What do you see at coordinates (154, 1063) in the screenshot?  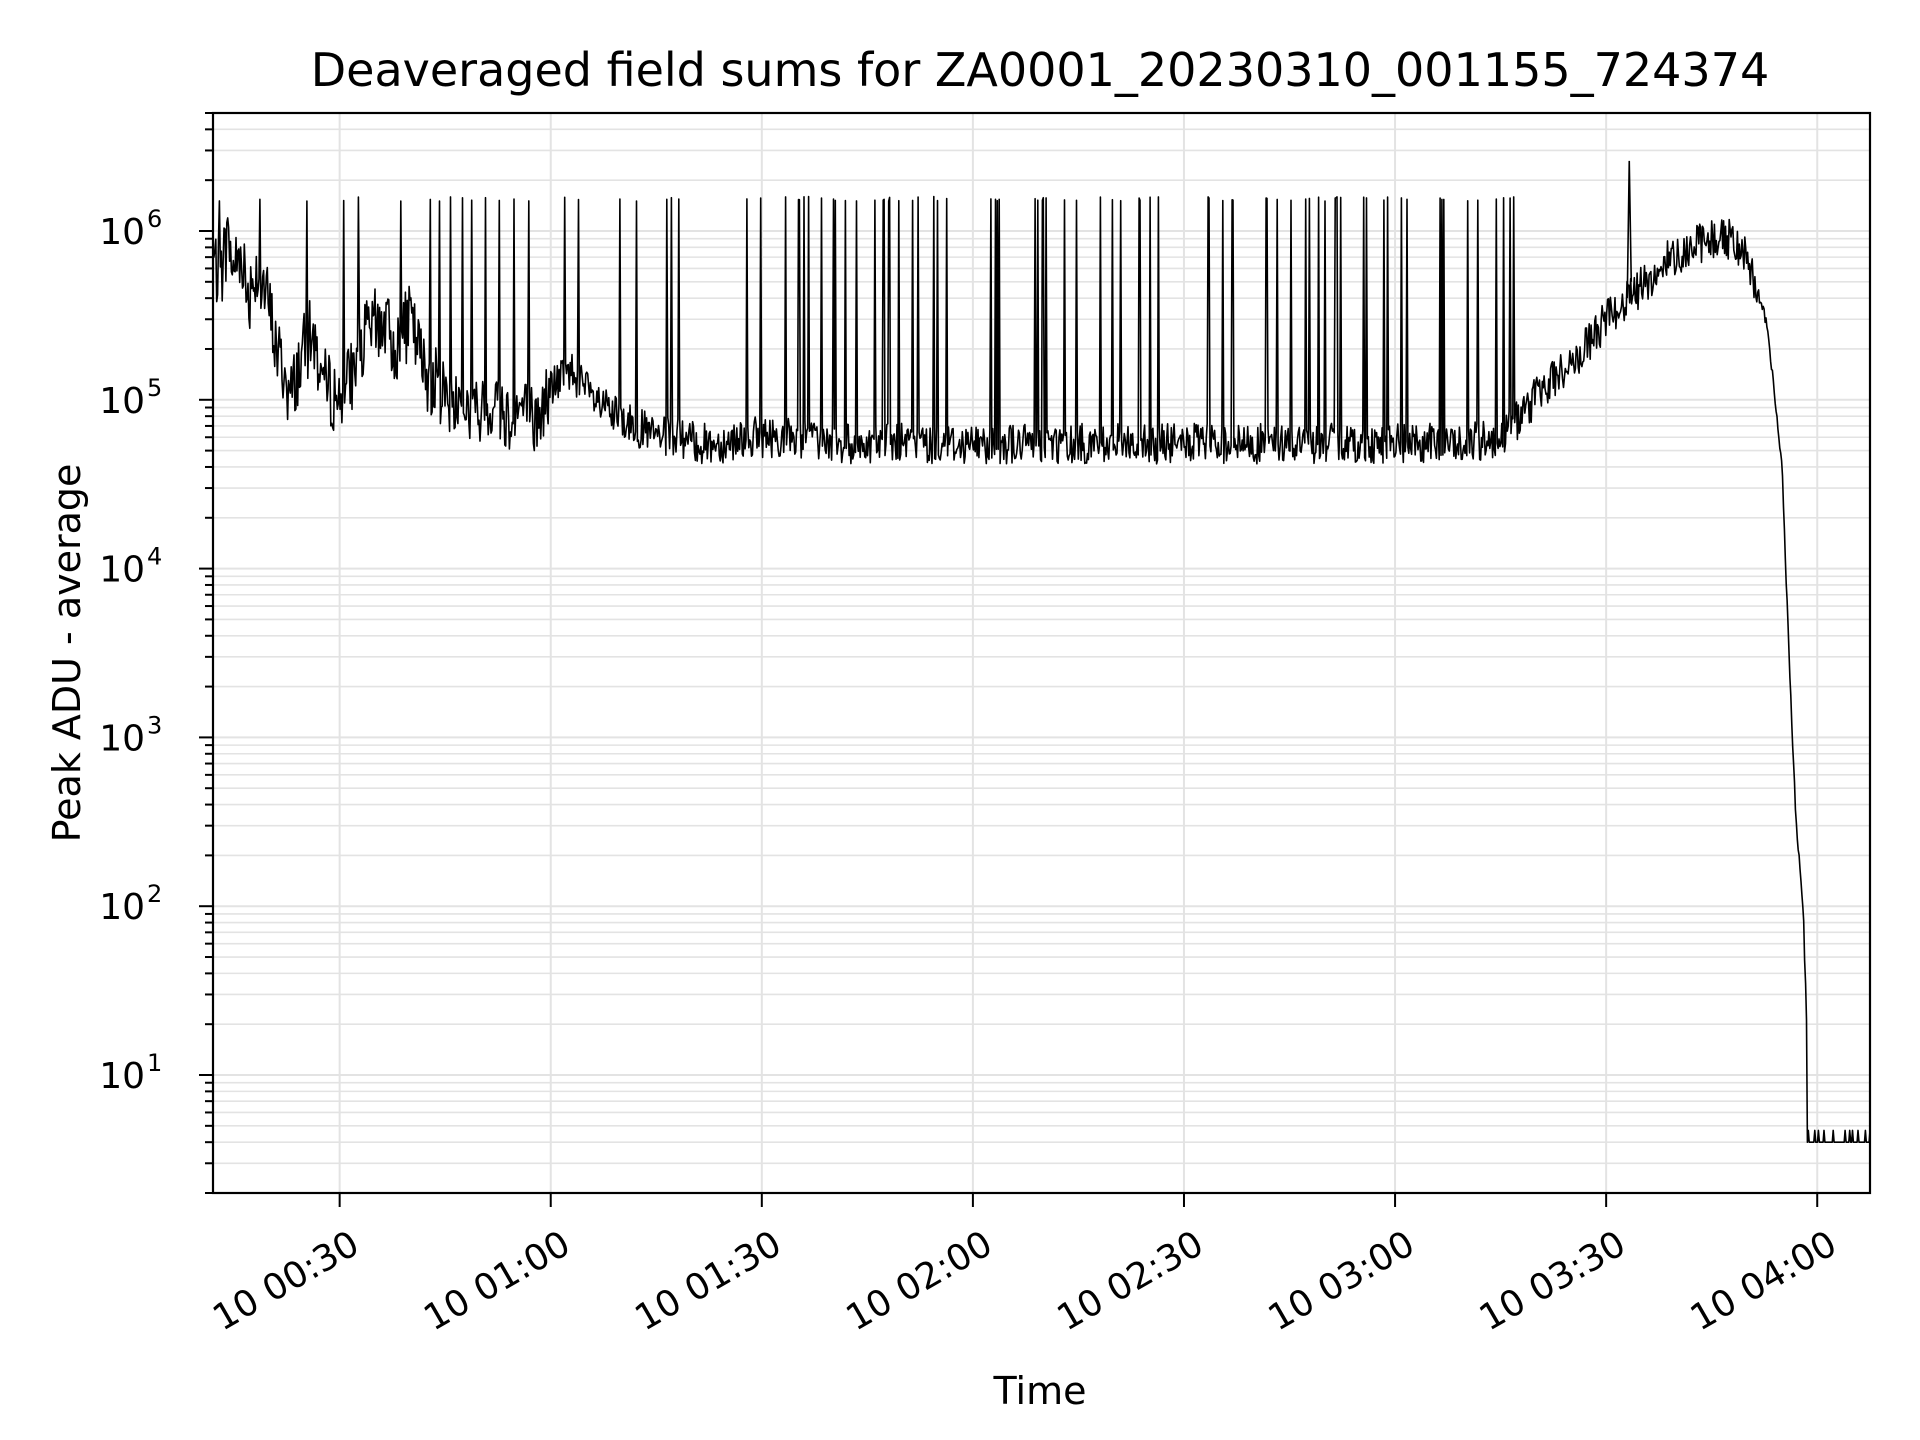 I see `y-tick-exponent: 1` at bounding box center [154, 1063].